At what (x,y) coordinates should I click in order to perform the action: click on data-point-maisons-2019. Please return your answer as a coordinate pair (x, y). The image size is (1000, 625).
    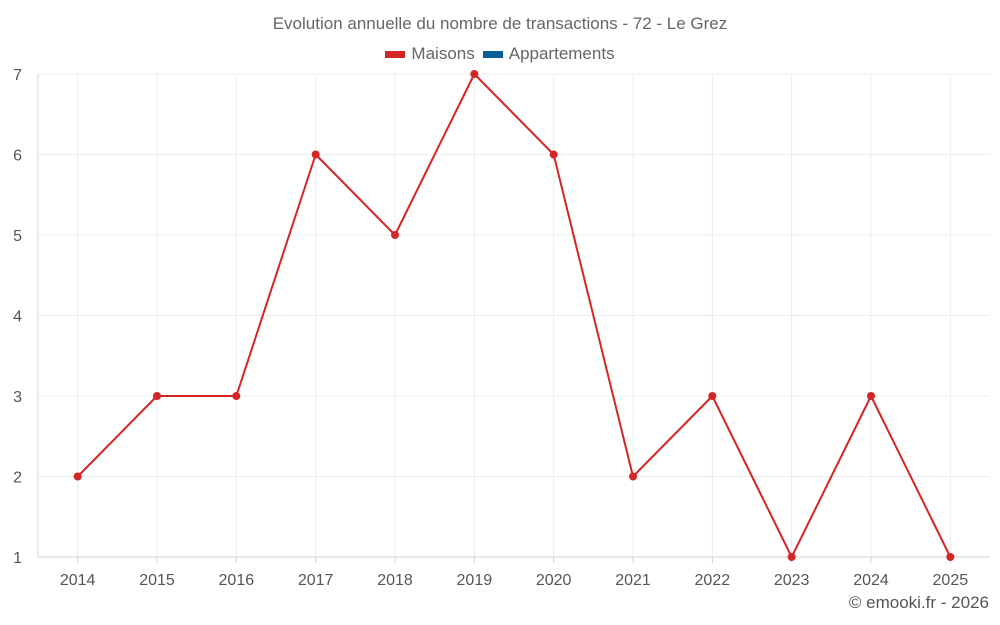
    Looking at the image, I should click on (474, 74).